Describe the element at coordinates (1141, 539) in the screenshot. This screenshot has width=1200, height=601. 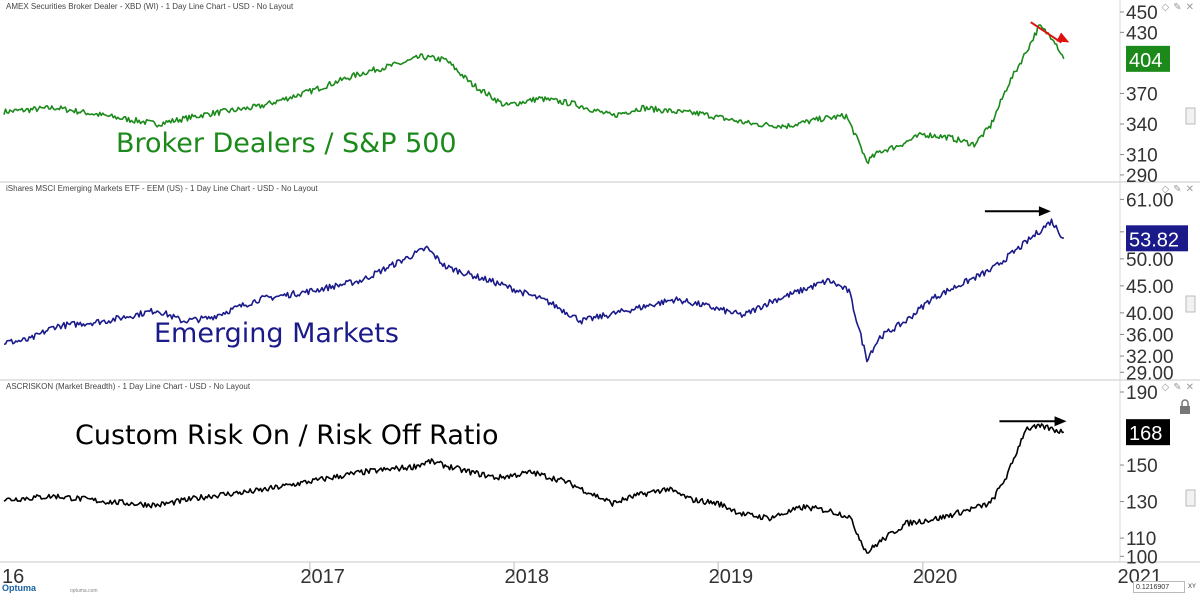
I see `y-tick-label: 110` at that location.